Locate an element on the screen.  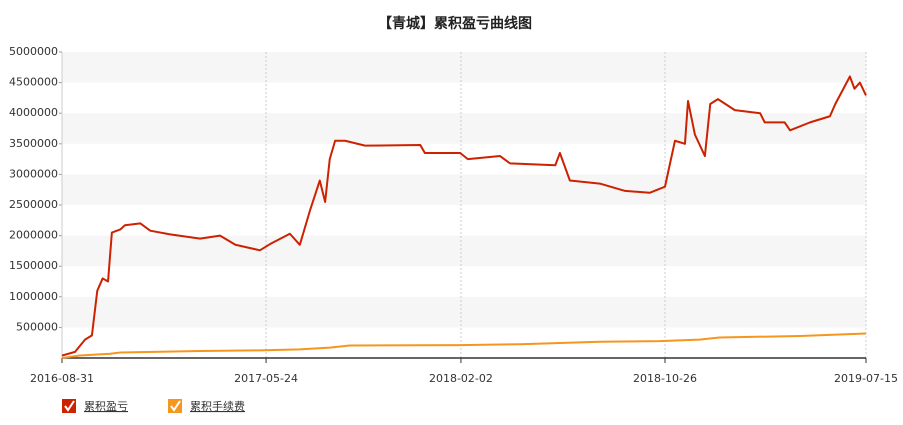
legend-label: 累积手续费 is located at coordinates (217, 406).